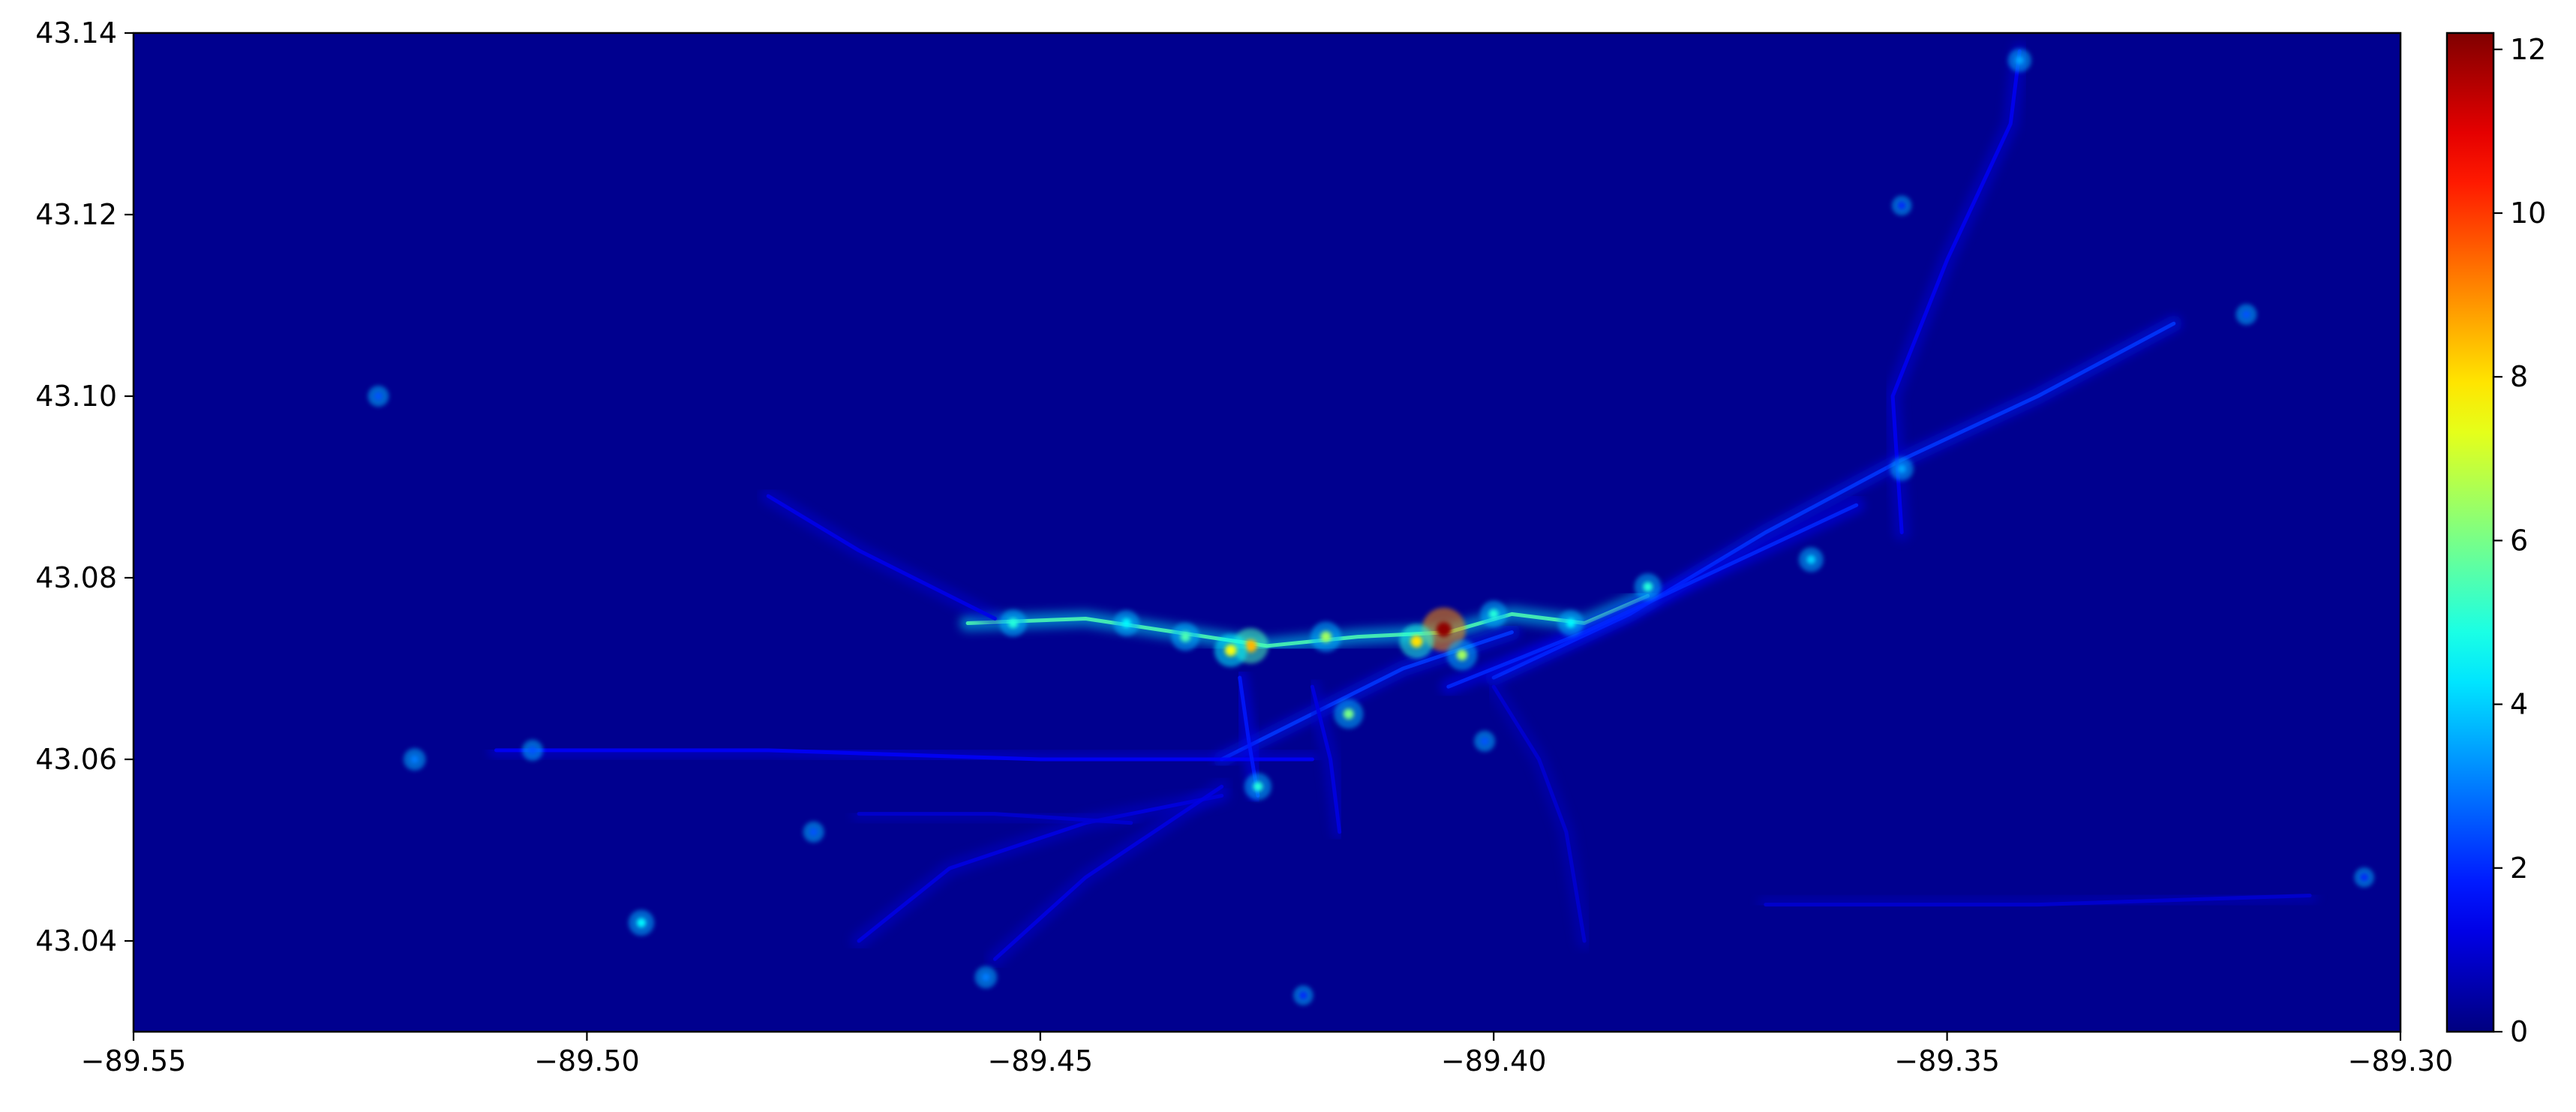 The height and width of the screenshot is (1112, 2576). What do you see at coordinates (2401, 1060) in the screenshot?
I see `x-tick-label: −89.30` at bounding box center [2401, 1060].